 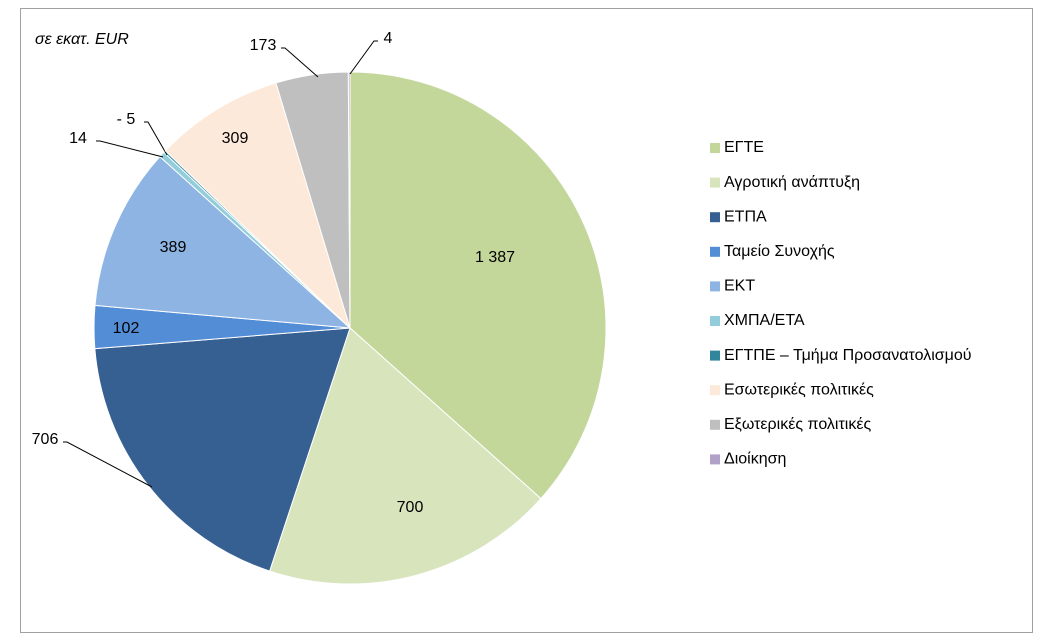 I want to click on legend-label: ΕΓΤΕ, so click(x=744, y=147).